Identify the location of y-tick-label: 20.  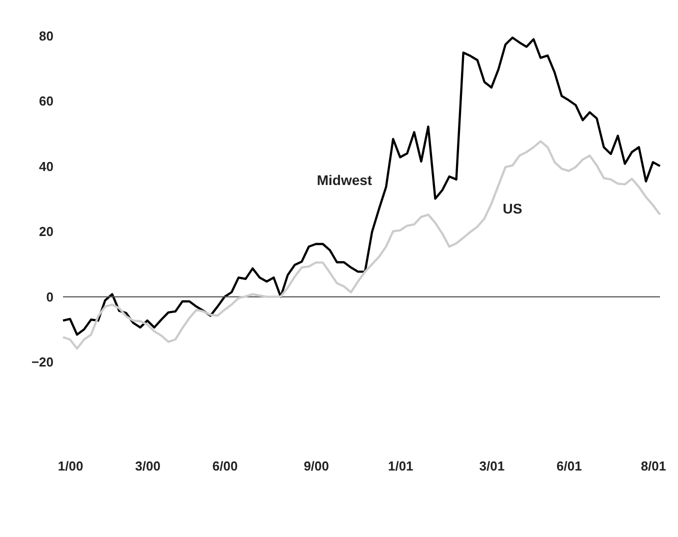
(46, 232).